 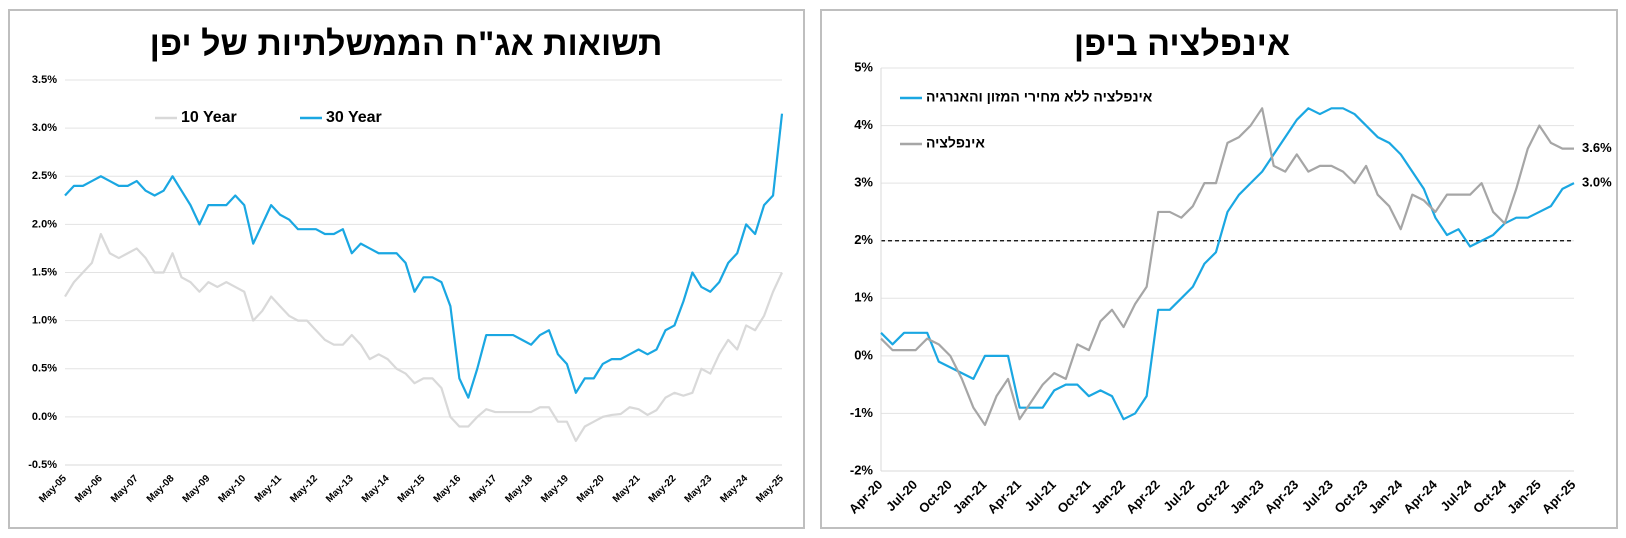 I want to click on y-tick-label: -1%, so click(x=862, y=412).